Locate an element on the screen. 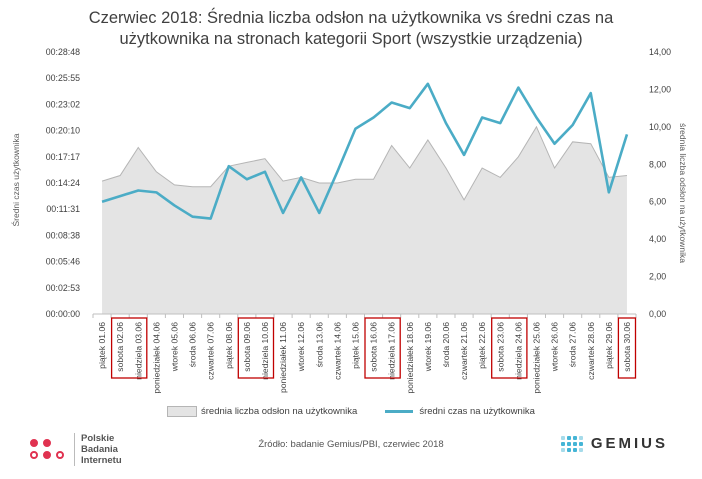 The image size is (702, 479). legend-label-views: średnia liczba odsłon na użytkownika is located at coordinates (279, 411).